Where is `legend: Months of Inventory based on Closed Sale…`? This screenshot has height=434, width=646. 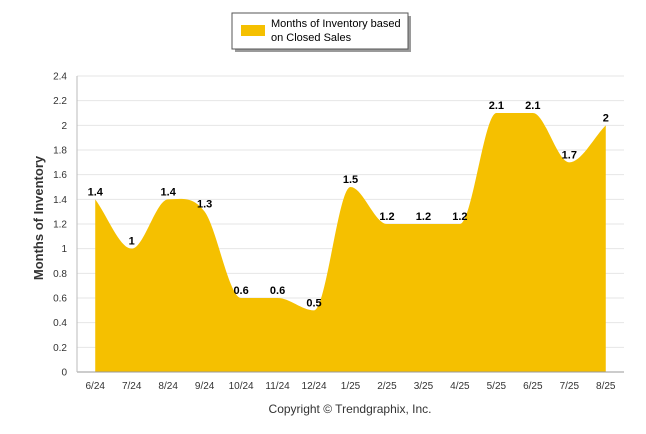
legend: Months of Inventory based on Closed Sale… is located at coordinates (321, 32).